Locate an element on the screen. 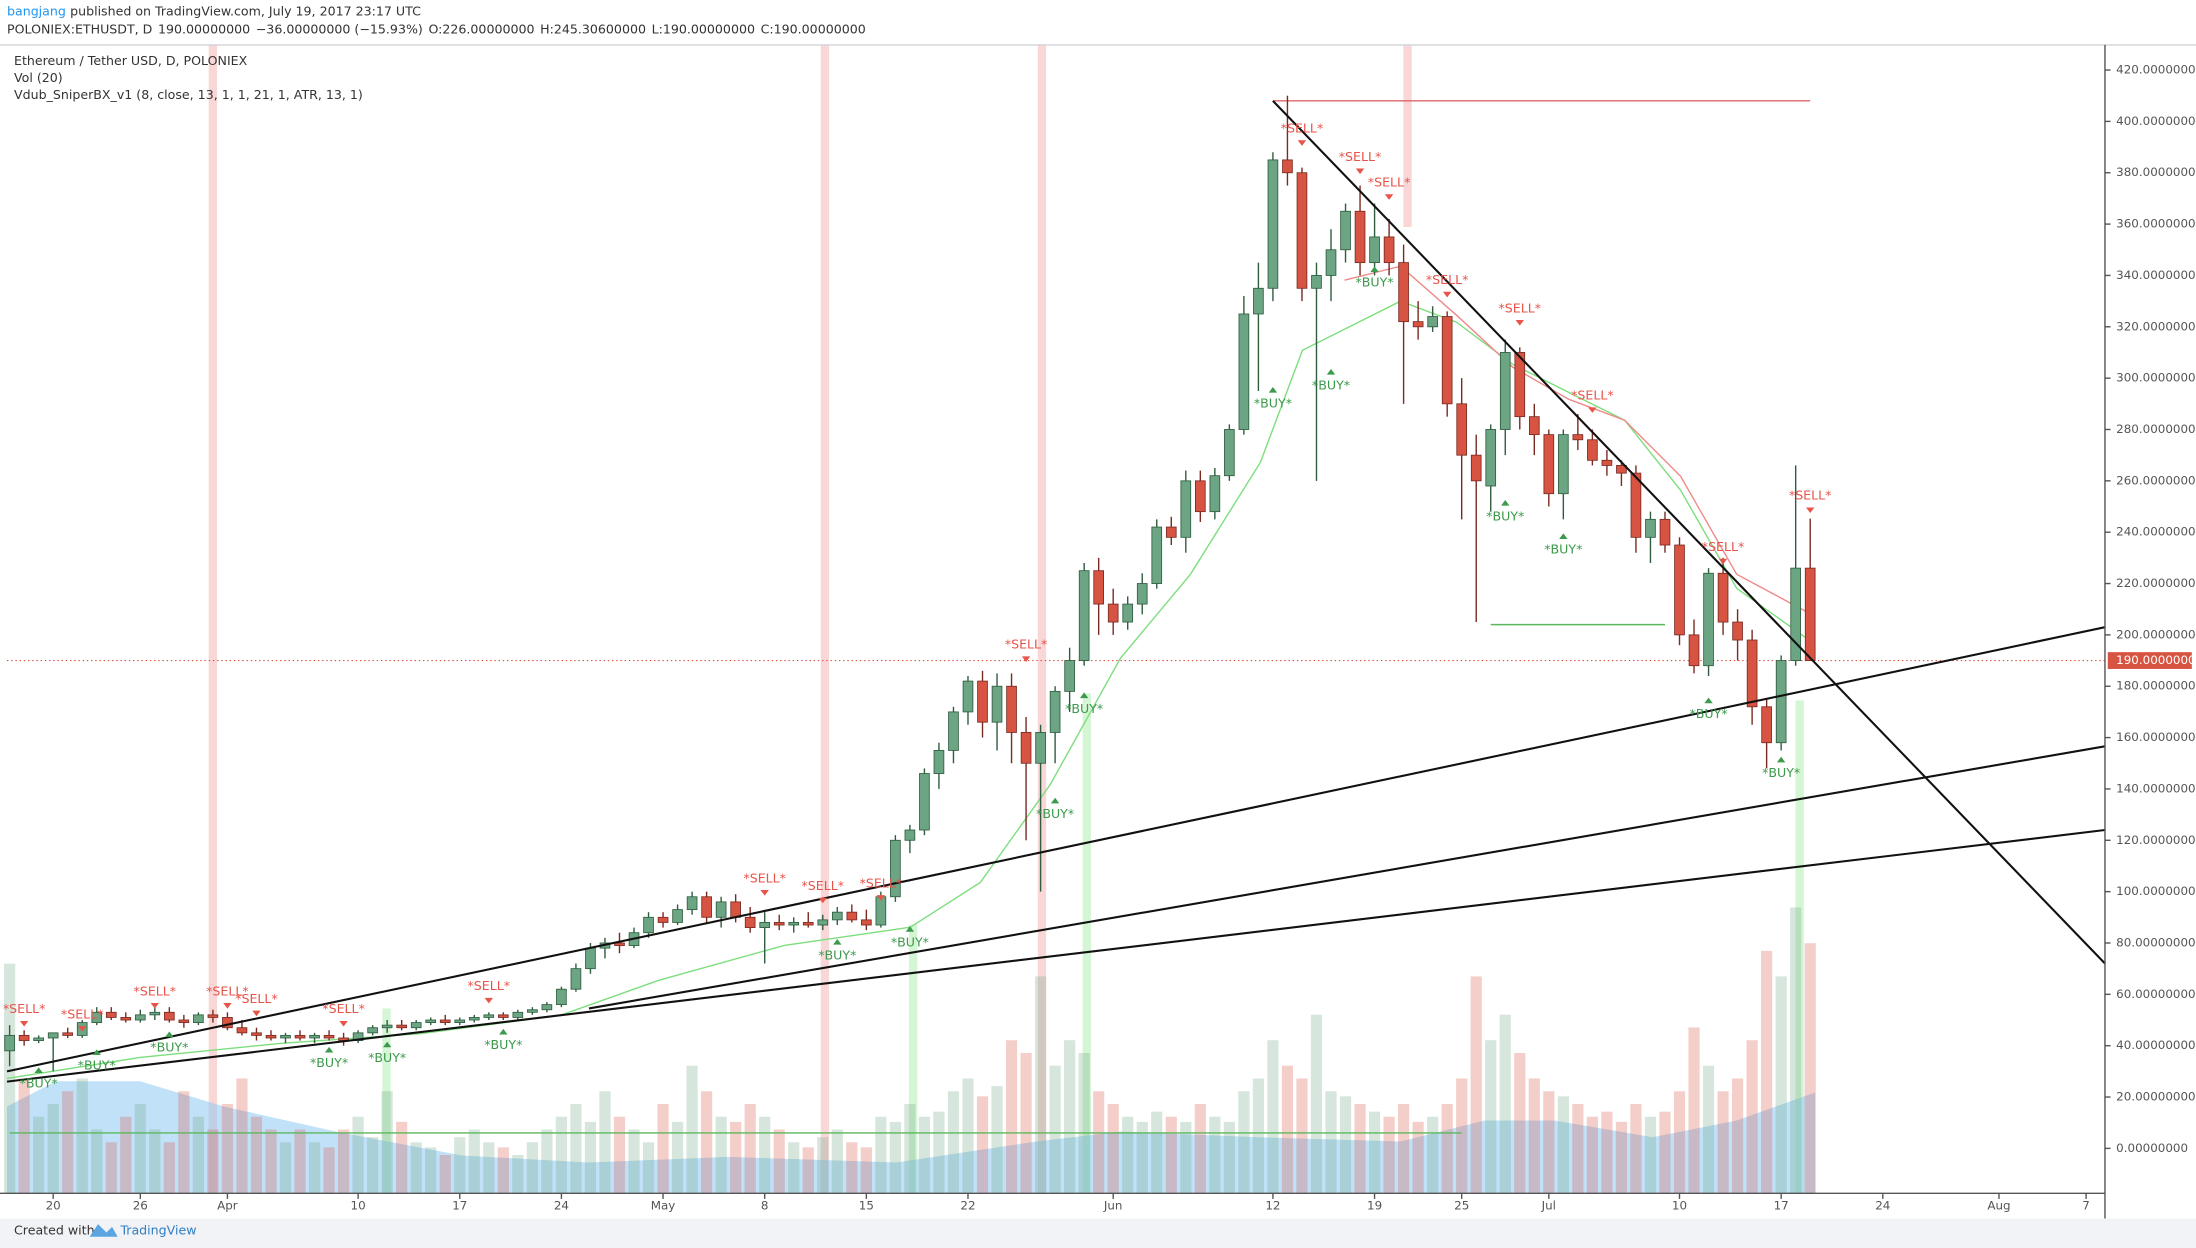  quote-part: POLONIEX:ETHUSDT, D is located at coordinates (79, 28).